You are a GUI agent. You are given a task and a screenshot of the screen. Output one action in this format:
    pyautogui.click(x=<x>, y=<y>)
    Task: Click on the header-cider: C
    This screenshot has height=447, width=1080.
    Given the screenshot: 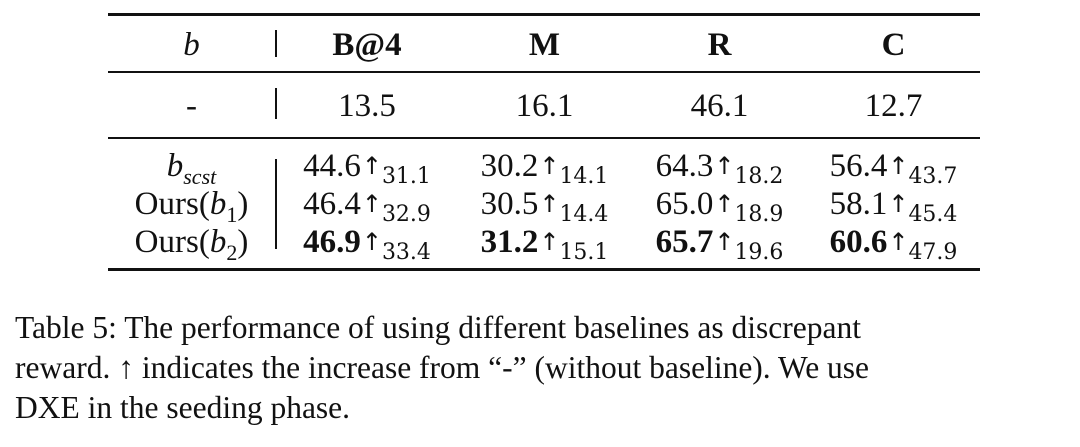 What is the action you would take?
    pyautogui.click(x=893, y=45)
    